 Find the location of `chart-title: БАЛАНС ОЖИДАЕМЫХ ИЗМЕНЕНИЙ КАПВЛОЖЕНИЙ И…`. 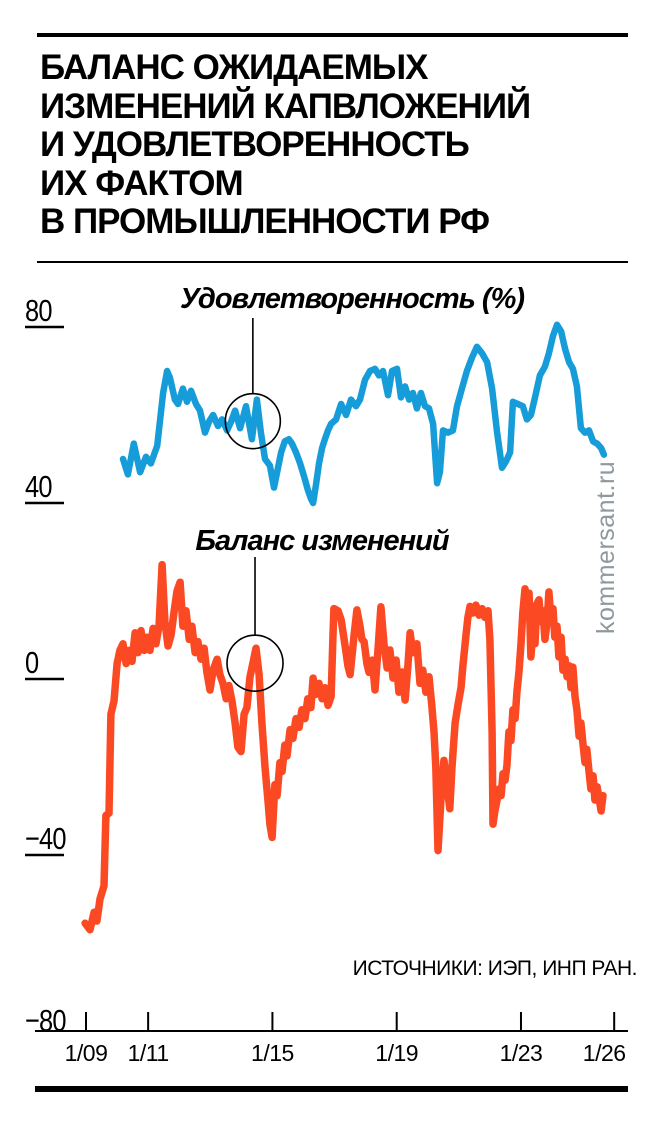

chart-title: БАЛАНС ОЖИДАЕМЫХ ИЗМЕНЕНИЙ КАПВЛОЖЕНИЙ И… is located at coordinates (285, 145).